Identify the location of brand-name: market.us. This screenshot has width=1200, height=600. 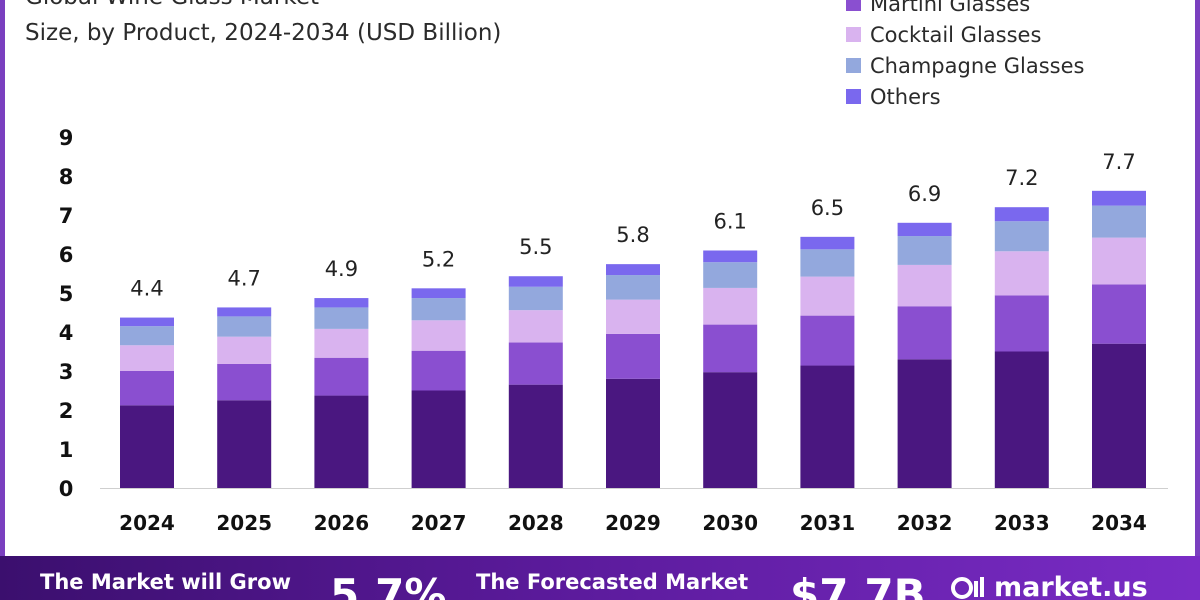
(1071, 586).